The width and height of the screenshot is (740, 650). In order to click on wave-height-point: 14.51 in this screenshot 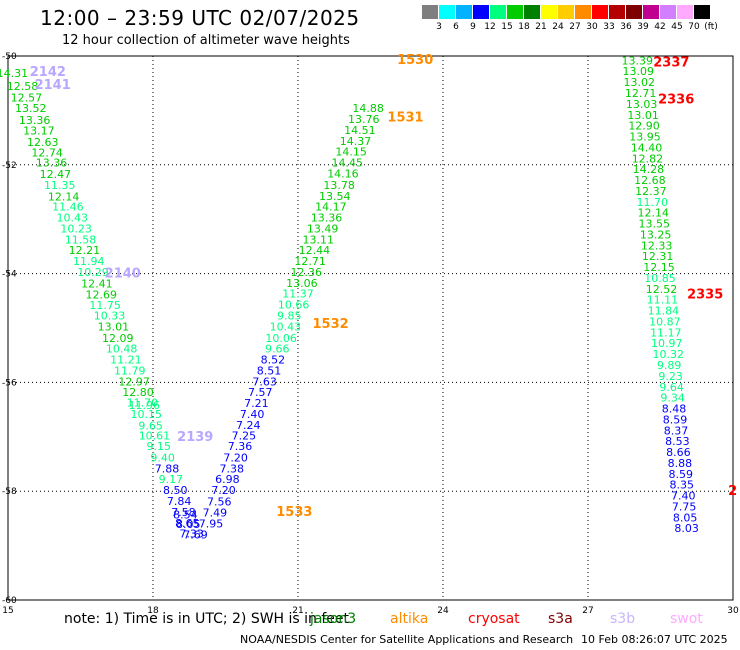, I will do `click(360, 130)`.